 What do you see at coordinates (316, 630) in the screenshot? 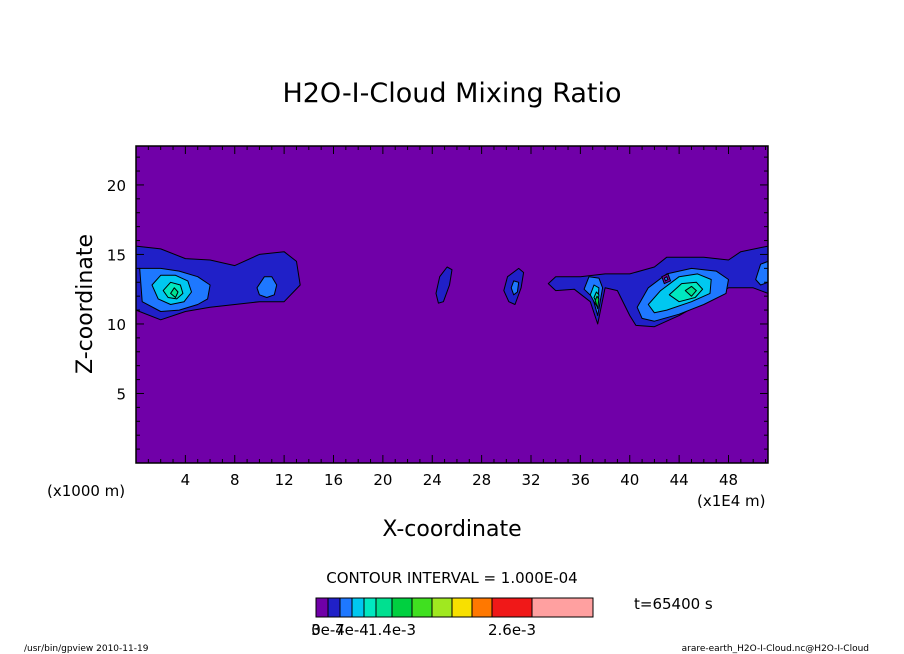
I see `colorbar-tick-label: 0` at bounding box center [316, 630].